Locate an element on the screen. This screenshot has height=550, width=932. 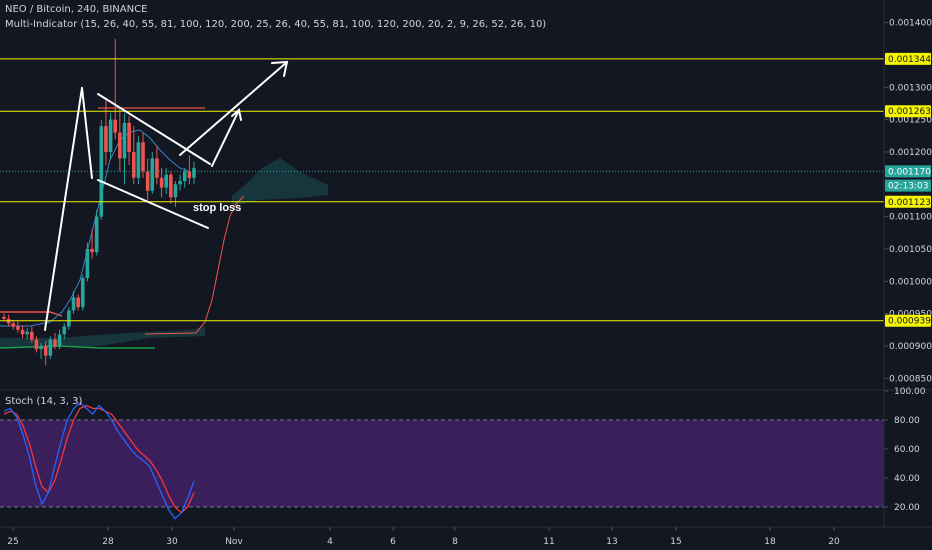
flag-upper-line is located at coordinates (154, 129).